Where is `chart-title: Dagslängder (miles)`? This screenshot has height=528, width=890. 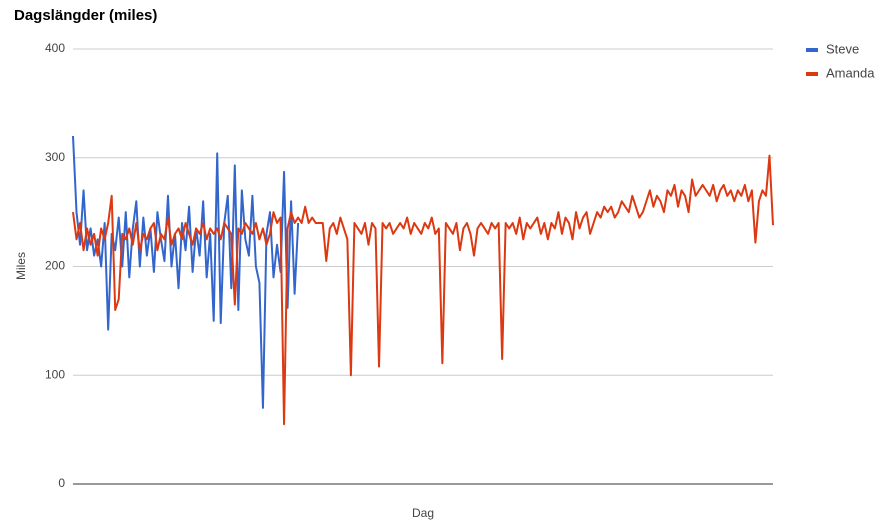
chart-title: Dagslängder (miles) is located at coordinates (85, 15).